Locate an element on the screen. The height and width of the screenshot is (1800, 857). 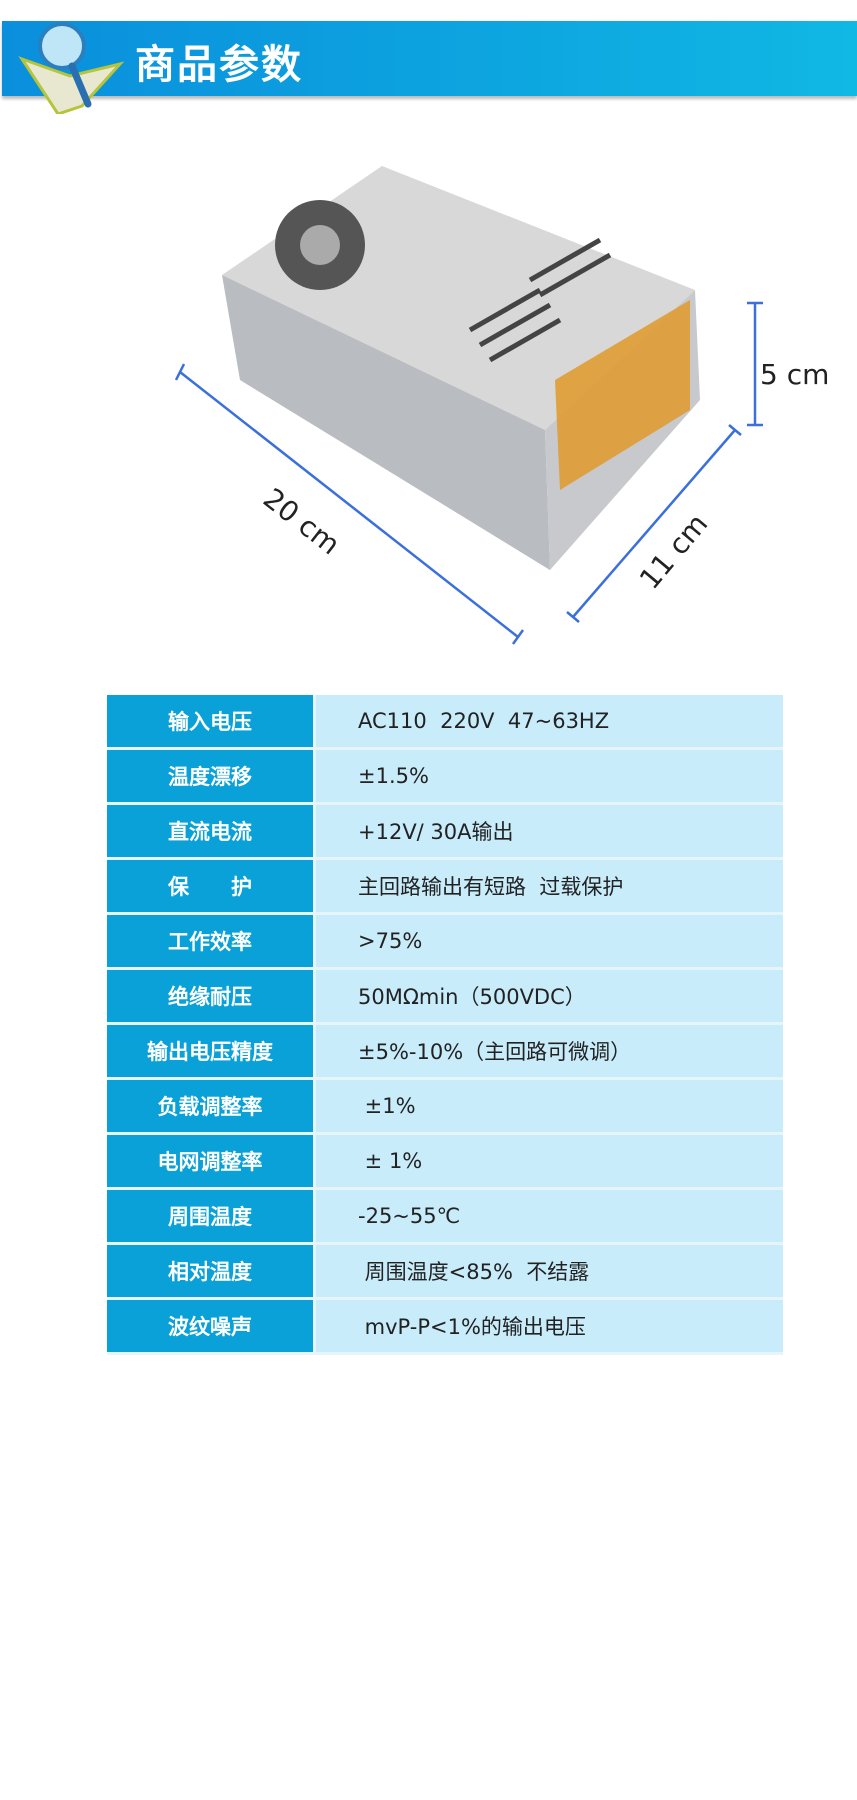
spec-value: +12V/ 30A输出 is located at coordinates (548, 831).